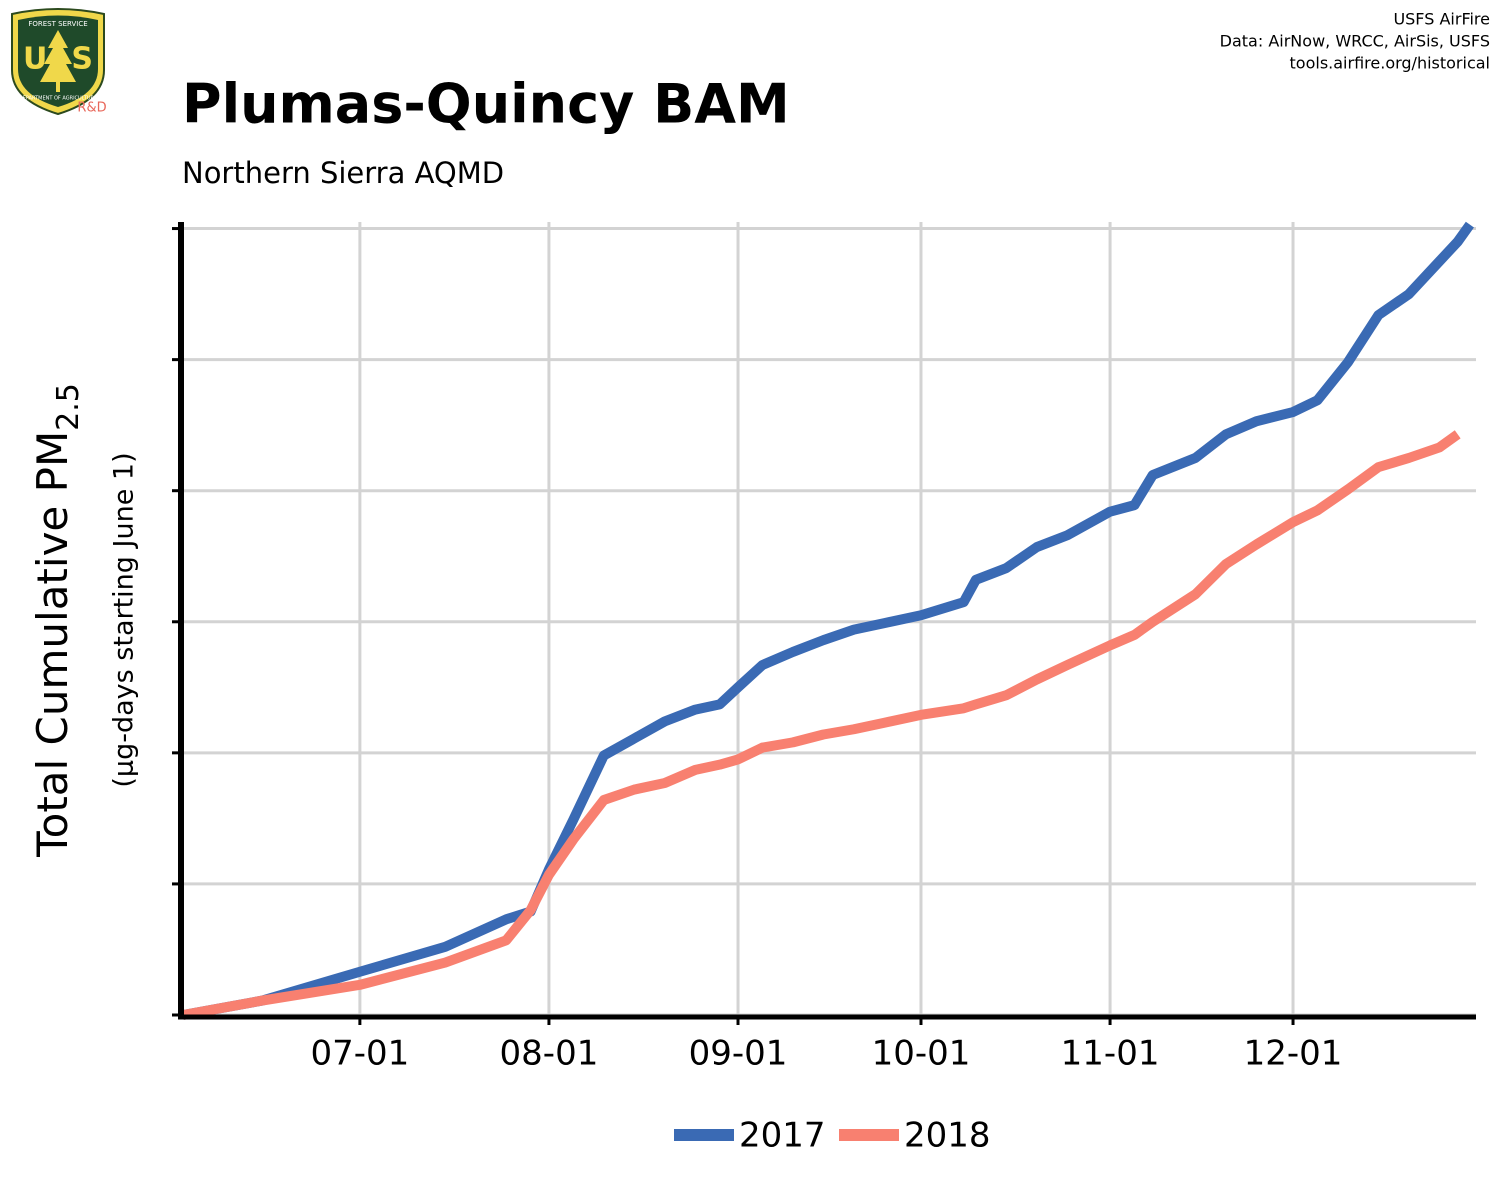 This screenshot has width=1500, height=1200. I want to click on x-tick-label: 10-01, so click(921, 1054).